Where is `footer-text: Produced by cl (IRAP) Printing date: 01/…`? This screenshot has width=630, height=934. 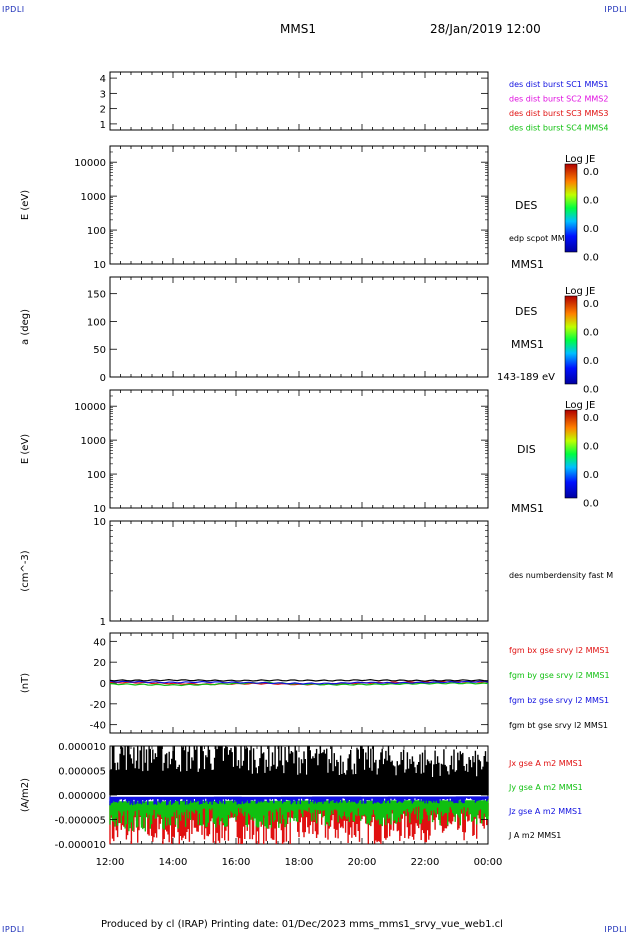 footer-text: Produced by cl (IRAP) Printing date: 01/… is located at coordinates (302, 924).